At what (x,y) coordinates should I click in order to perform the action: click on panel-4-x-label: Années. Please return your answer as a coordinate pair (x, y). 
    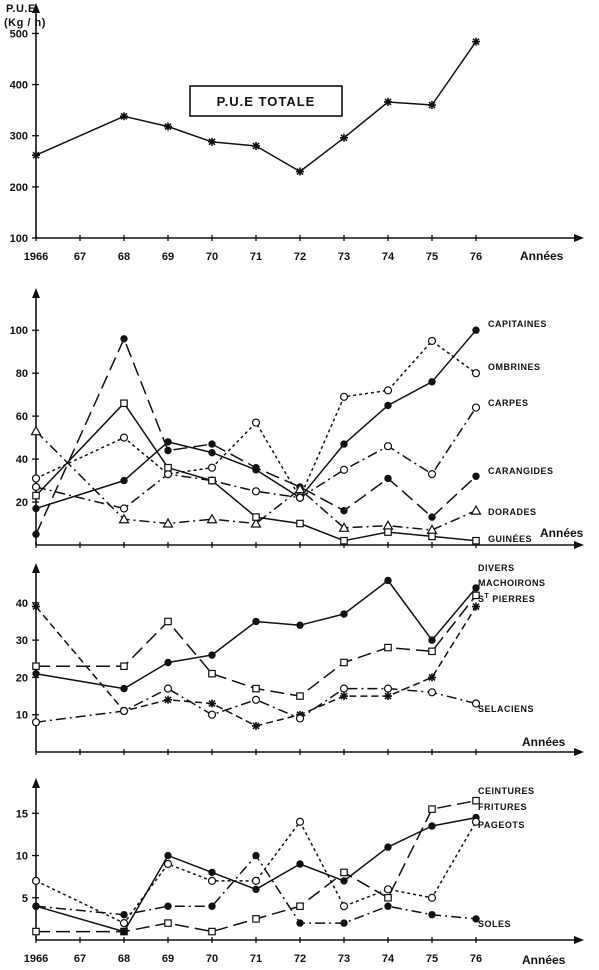
    Looking at the image, I should click on (544, 960).